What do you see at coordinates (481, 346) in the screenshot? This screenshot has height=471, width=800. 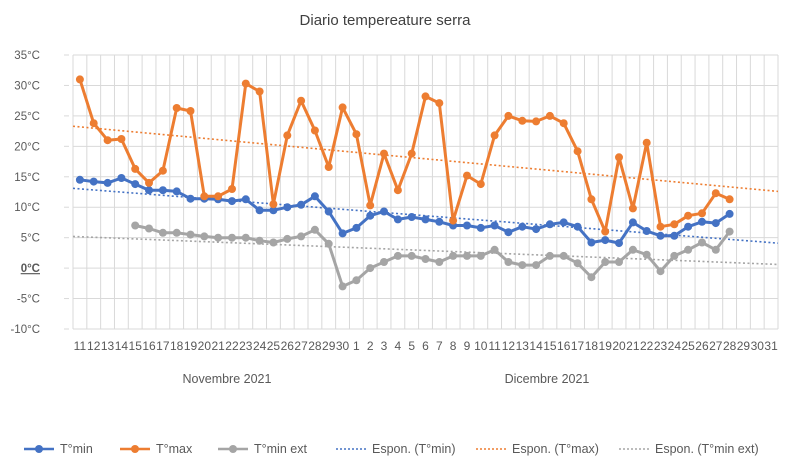 I see `x-tick-label: 10` at bounding box center [481, 346].